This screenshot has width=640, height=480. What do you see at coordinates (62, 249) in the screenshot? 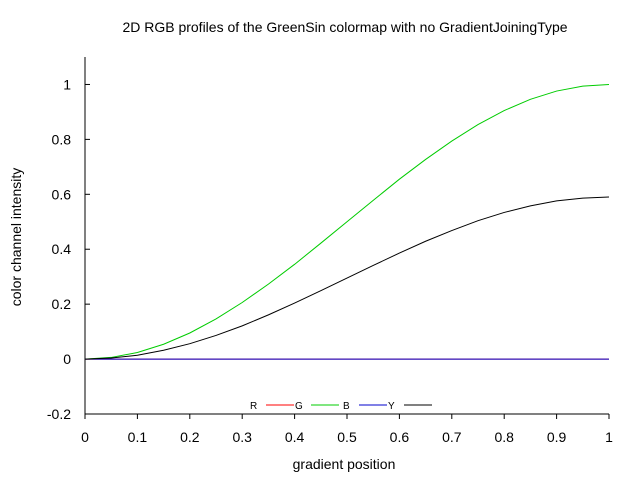
I see `y-tick-label: 0.4` at bounding box center [62, 249].